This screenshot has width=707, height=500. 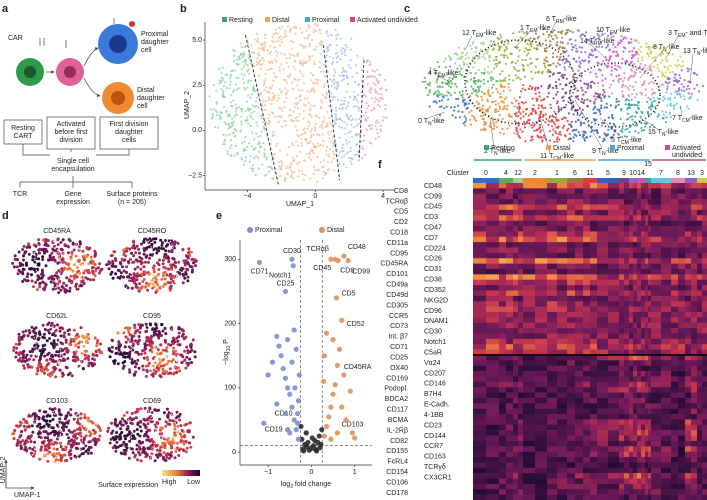 What do you see at coordinates (241, 20) in the screenshot?
I see `legend-label: Resting` at bounding box center [241, 20].